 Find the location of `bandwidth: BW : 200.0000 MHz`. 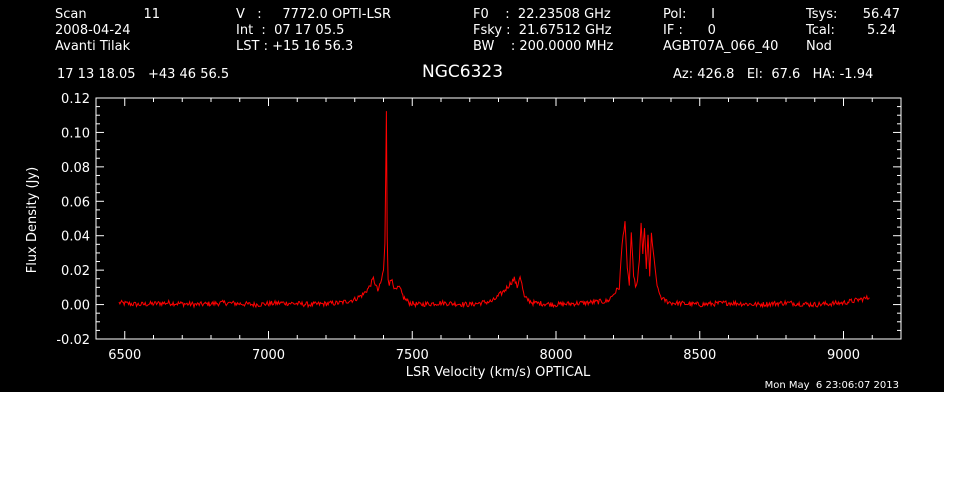

bandwidth: BW : 200.0000 MHz is located at coordinates (543, 46).